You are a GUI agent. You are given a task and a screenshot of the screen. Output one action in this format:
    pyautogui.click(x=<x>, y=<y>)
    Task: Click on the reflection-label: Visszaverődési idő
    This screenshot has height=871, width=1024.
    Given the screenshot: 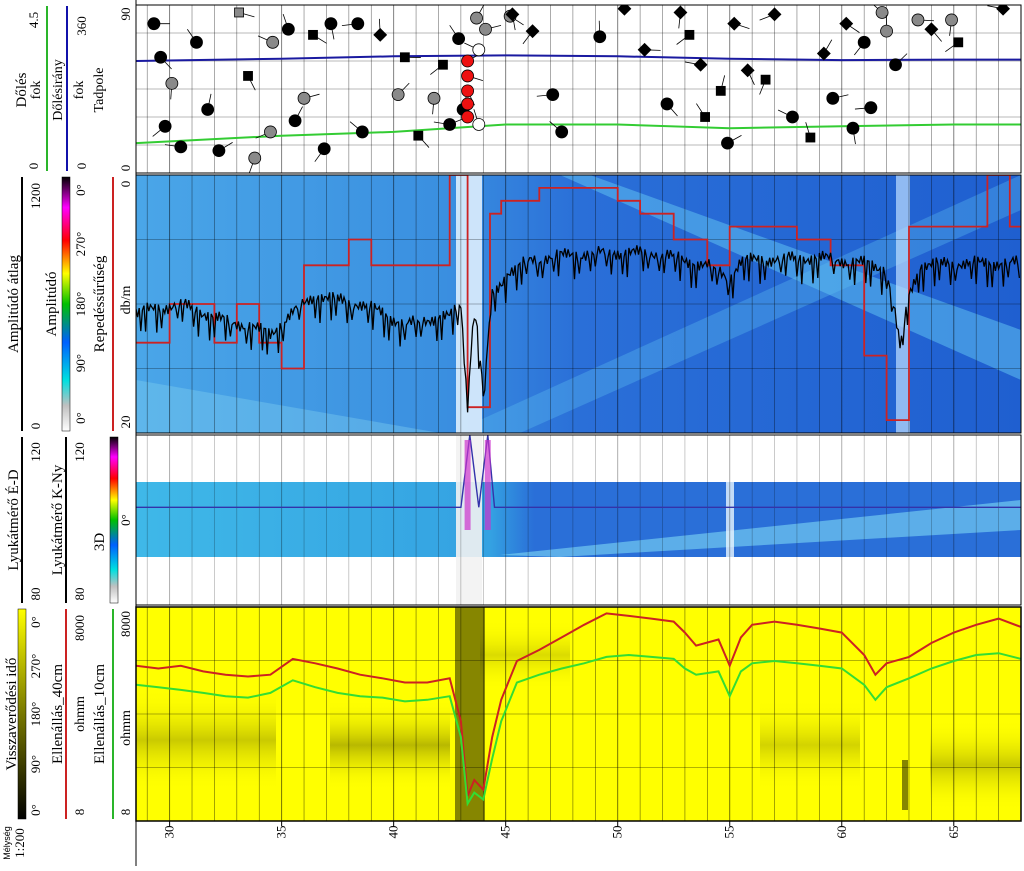 What is the action you would take?
    pyautogui.click(x=12, y=714)
    